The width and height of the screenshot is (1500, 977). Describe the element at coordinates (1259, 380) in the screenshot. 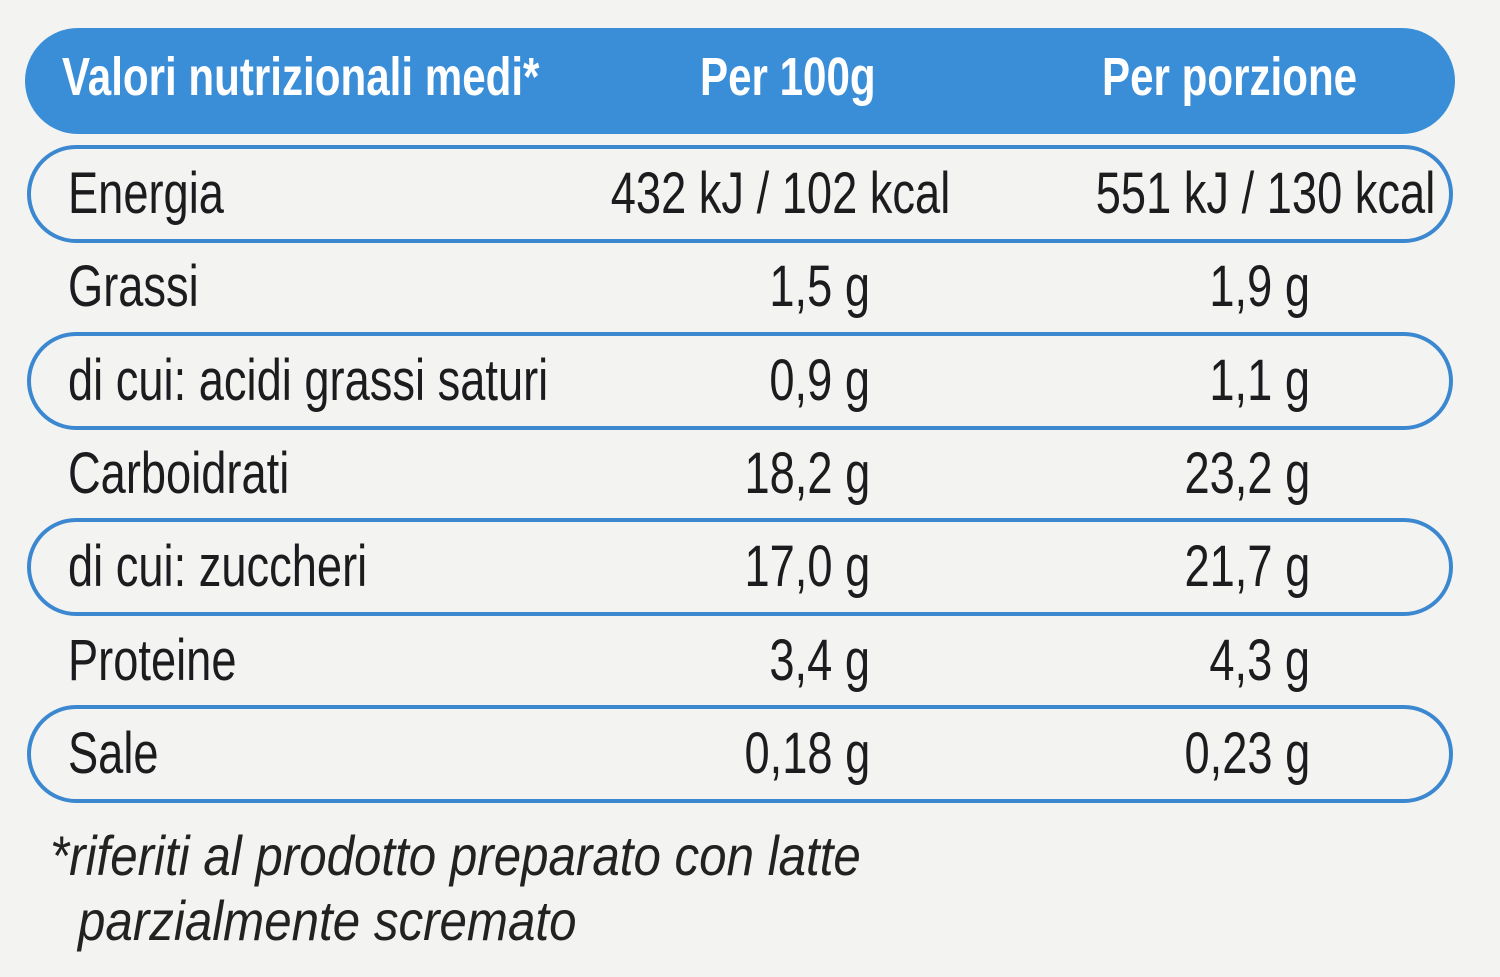

I see `per-portion-value: 1,1 g` at that location.